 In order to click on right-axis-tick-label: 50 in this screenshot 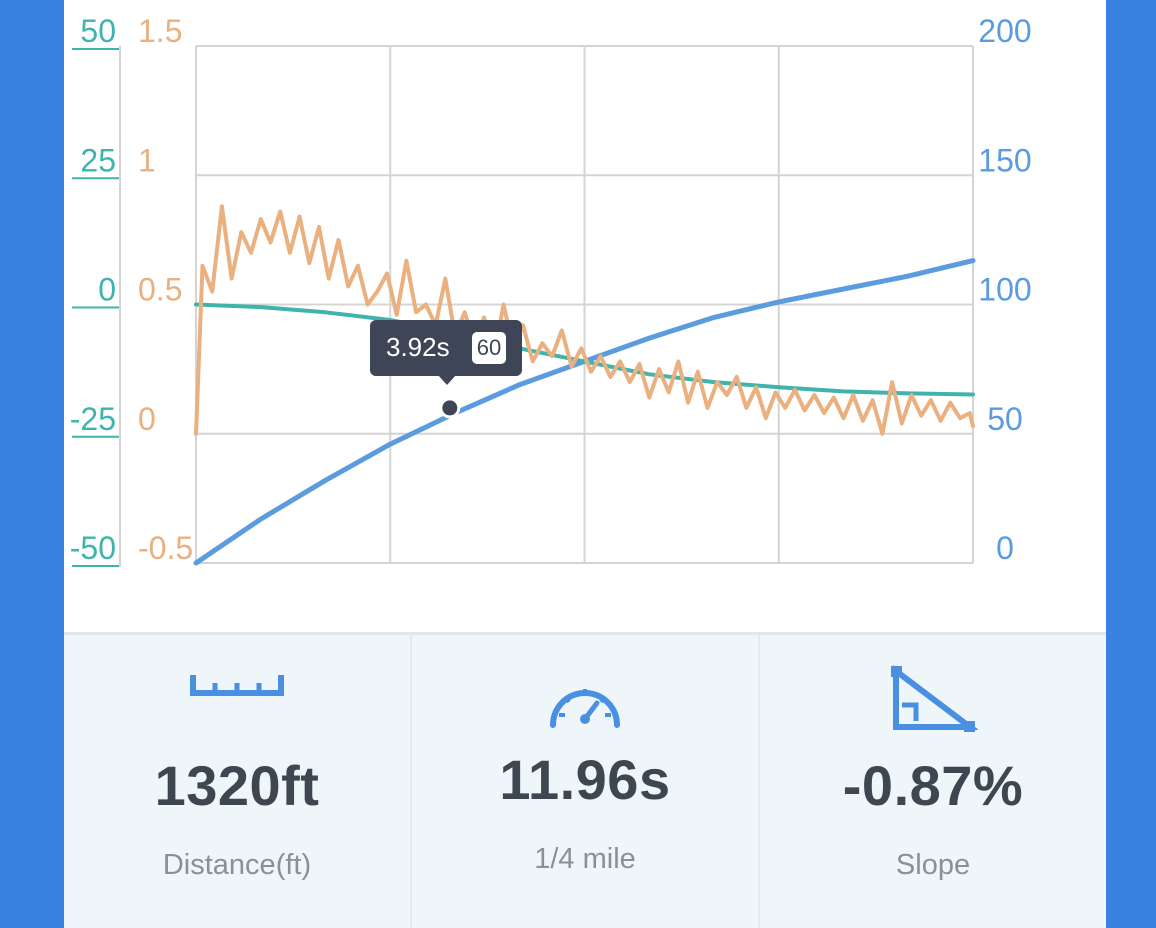, I will do `click(1005, 419)`.